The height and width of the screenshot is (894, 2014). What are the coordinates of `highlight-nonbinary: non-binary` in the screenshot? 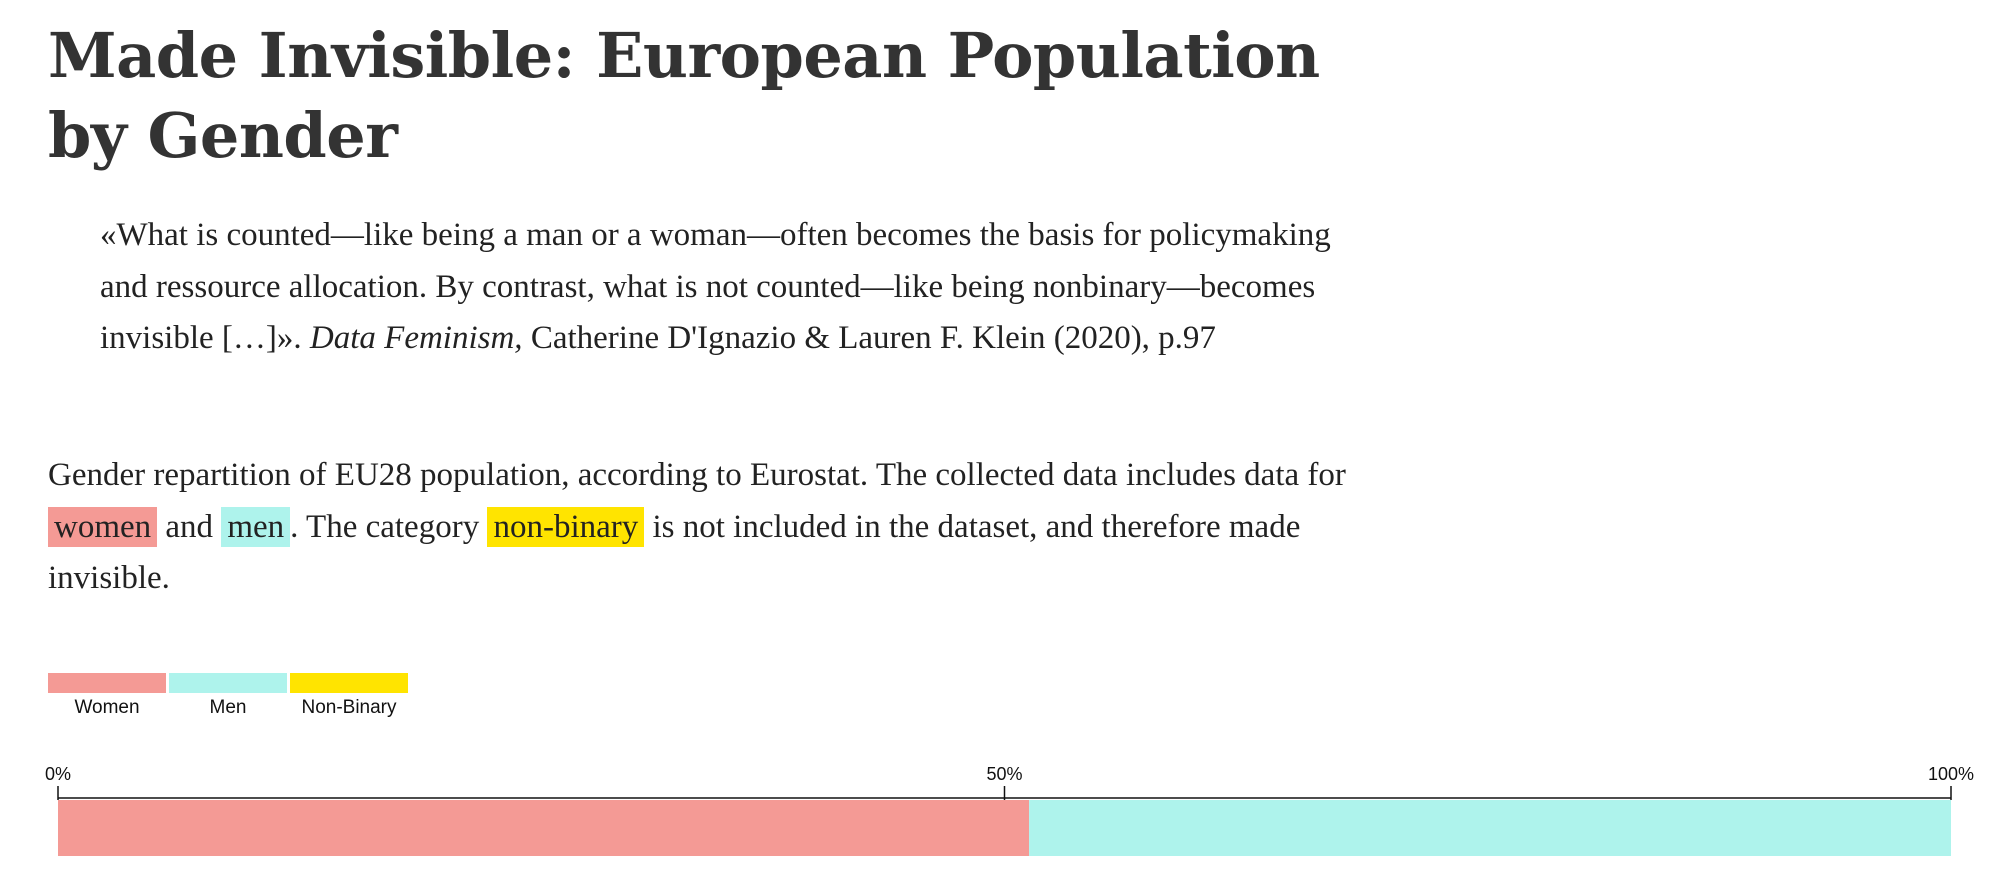 It's located at (566, 526).